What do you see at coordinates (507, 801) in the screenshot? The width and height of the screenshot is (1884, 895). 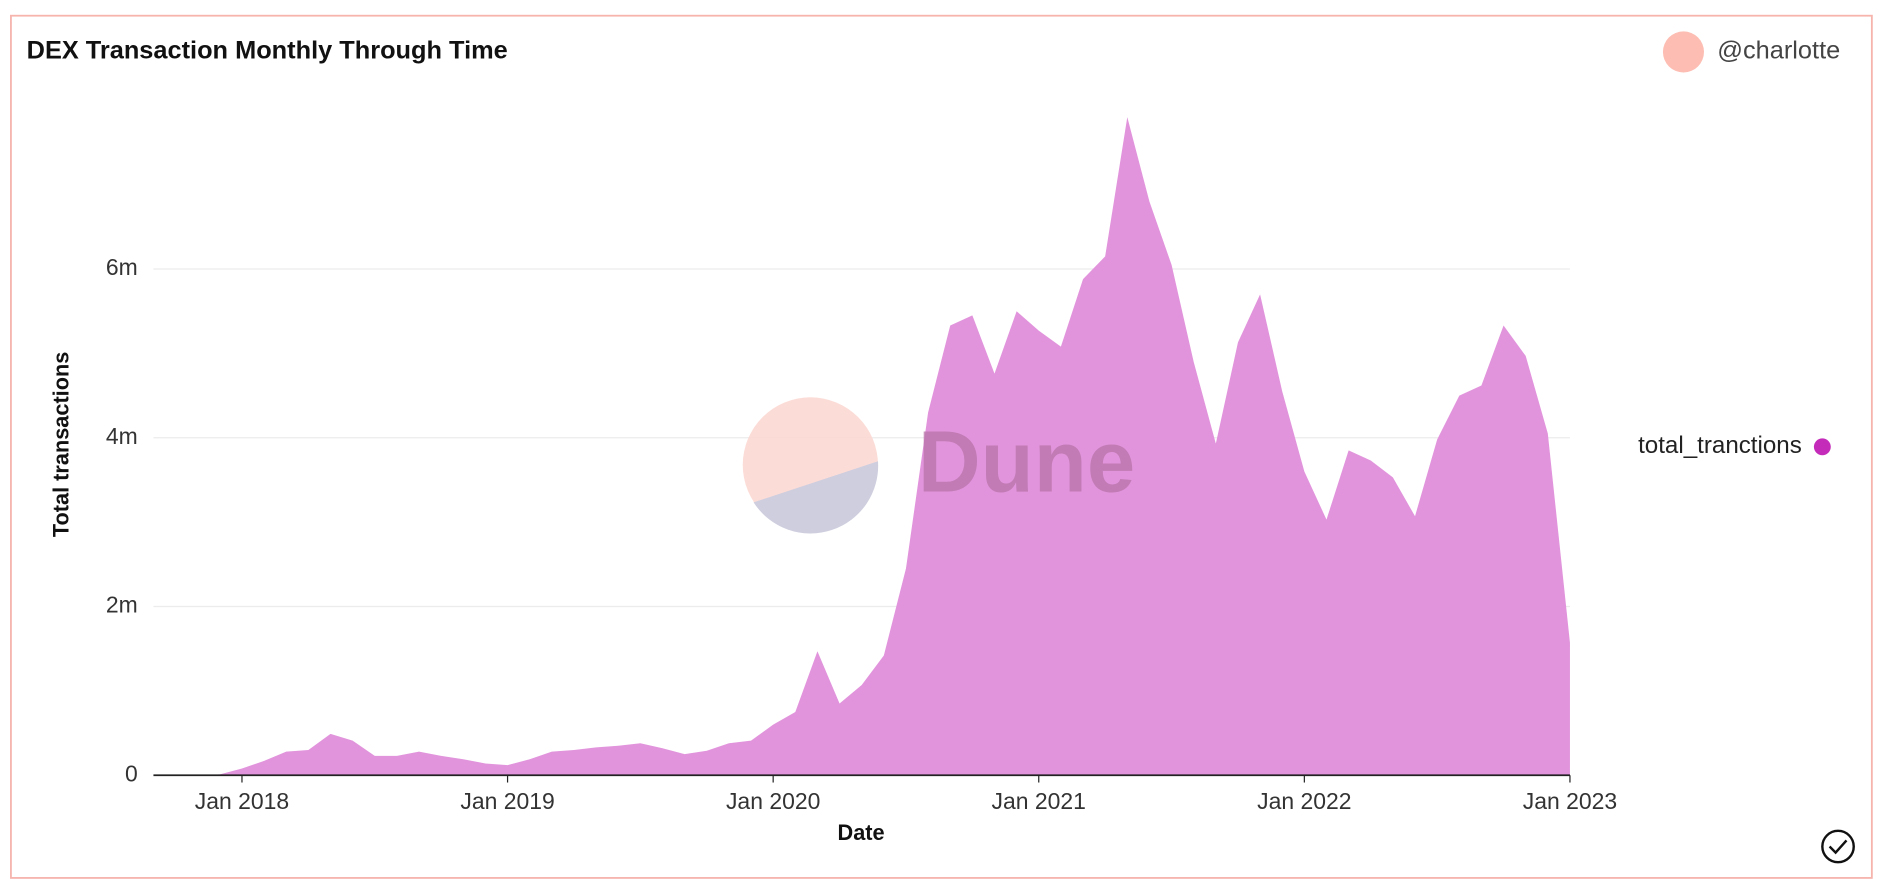 I see `x-tick-label: Jan 2019` at bounding box center [507, 801].